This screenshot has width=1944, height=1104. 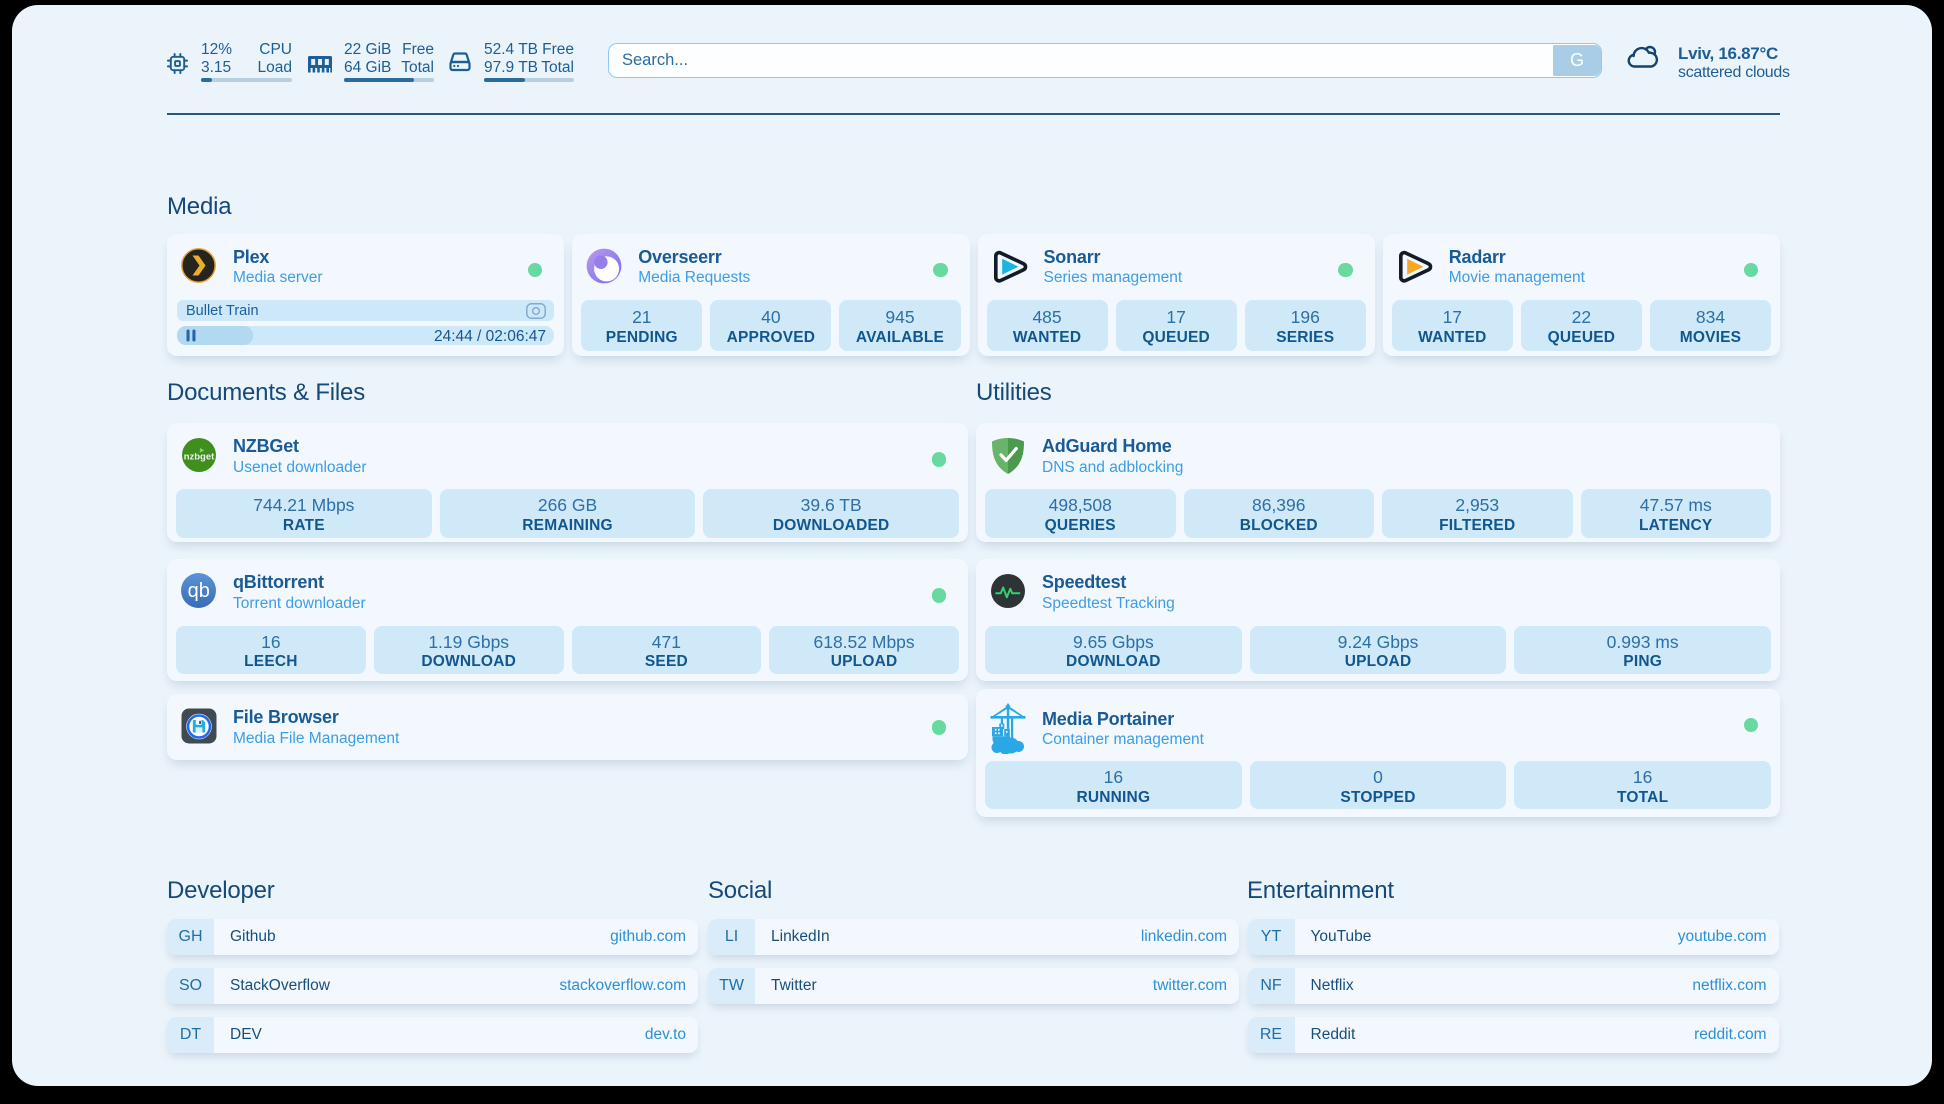 What do you see at coordinates (199, 457) in the screenshot?
I see `svg-text: nzbget` at bounding box center [199, 457].